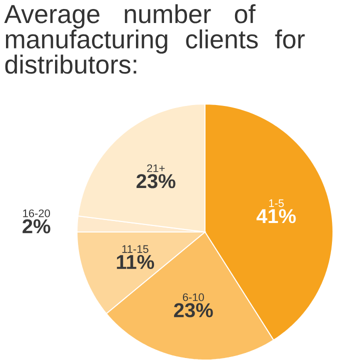 This screenshot has height=360, width=341. Describe the element at coordinates (135, 249) in the screenshot. I see `slice-label: 11-15` at that location.